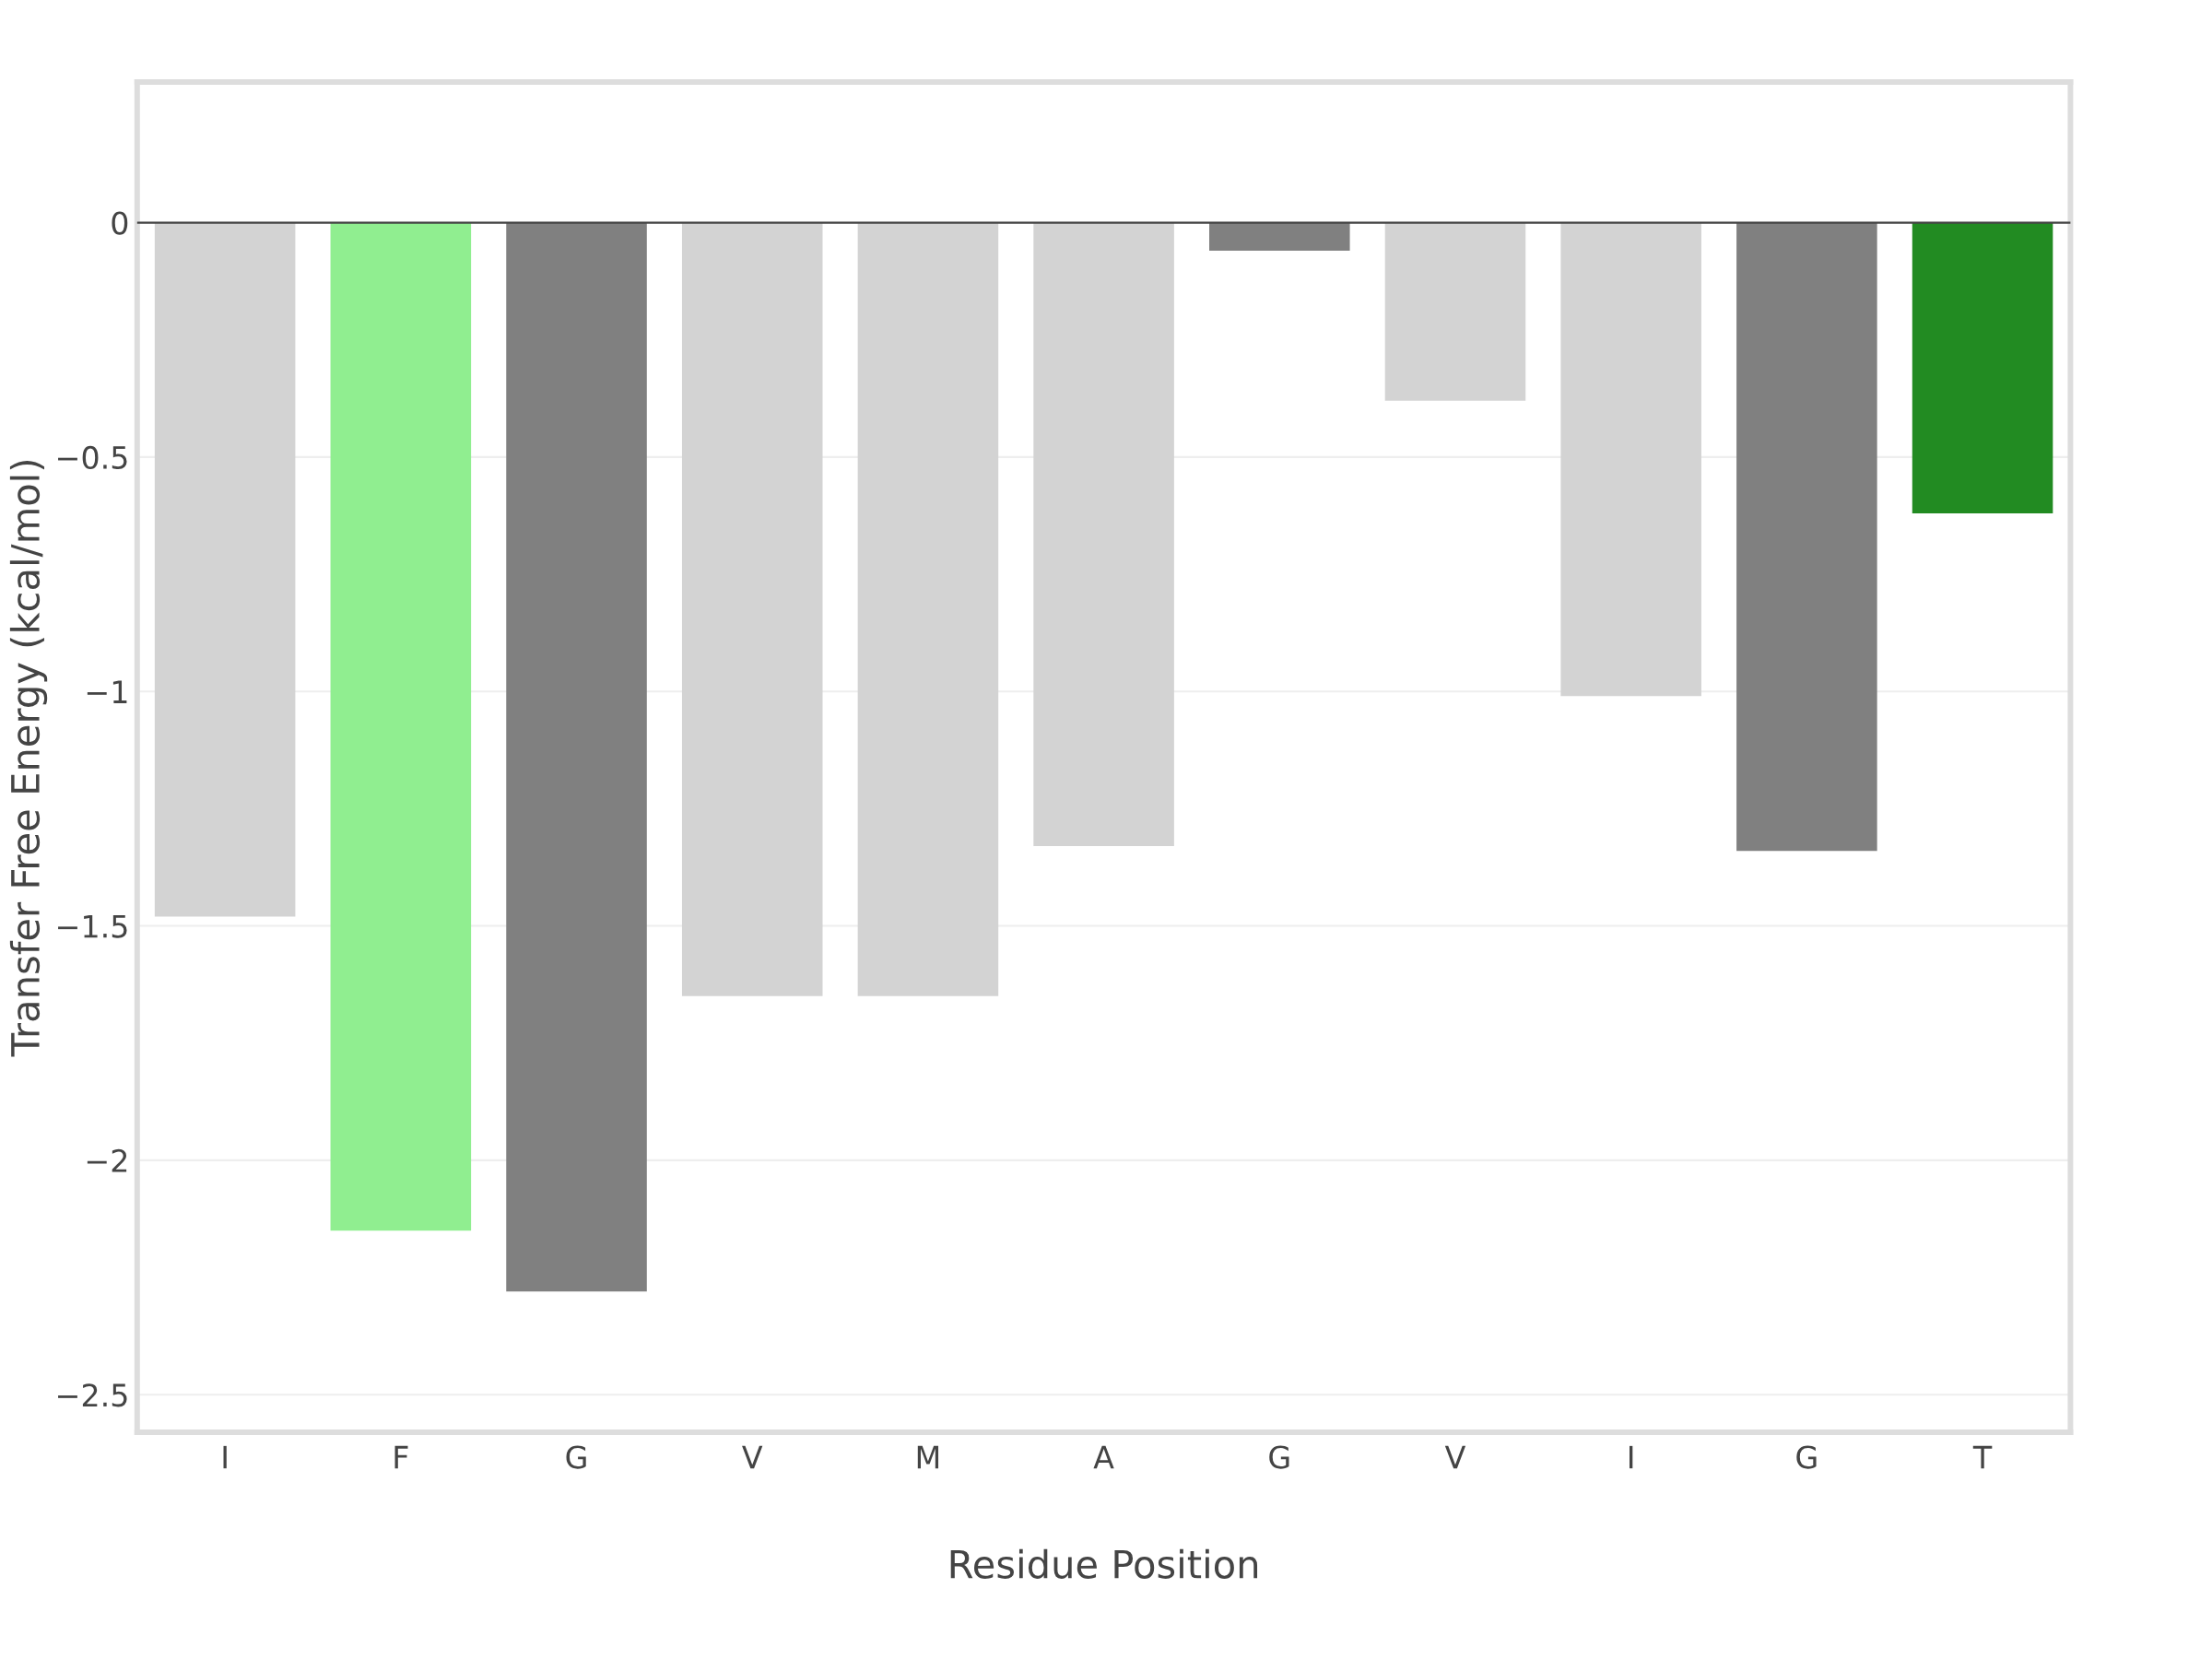 The width and height of the screenshot is (2212, 1659). I want to click on y-tick-label: −0.5, so click(92, 457).